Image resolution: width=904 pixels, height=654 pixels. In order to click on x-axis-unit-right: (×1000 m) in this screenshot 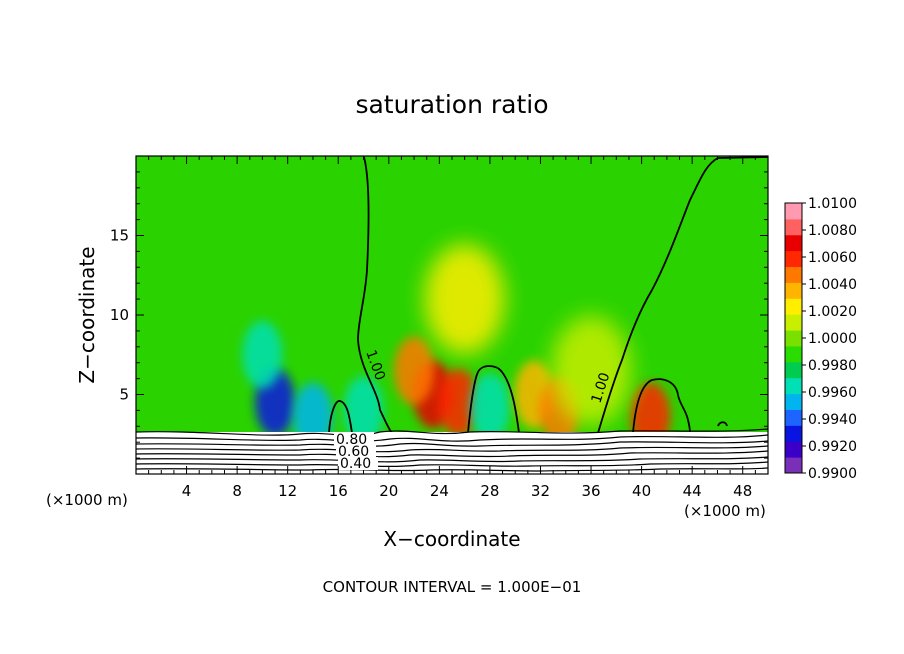, I will do `click(725, 511)`.